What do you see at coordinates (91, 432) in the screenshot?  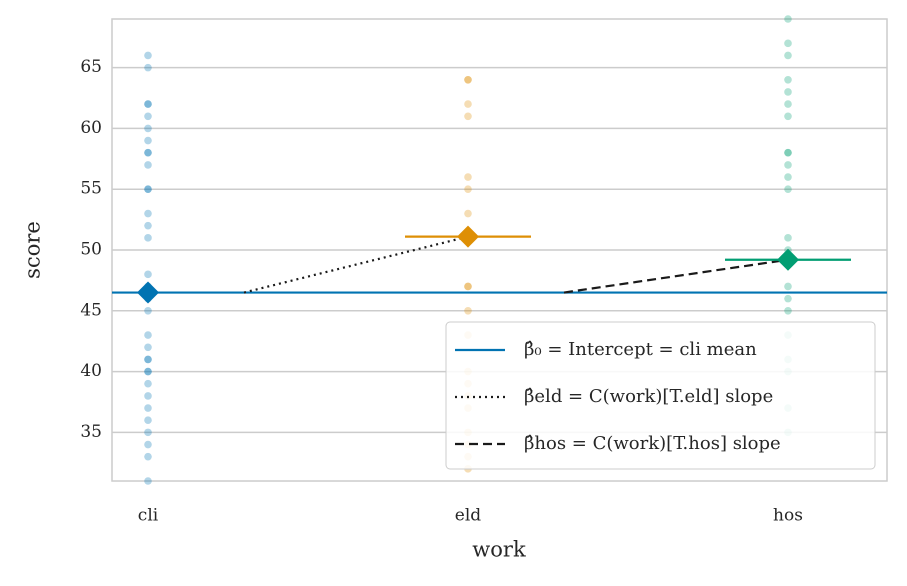 I see `y-tick-label: 35` at bounding box center [91, 432].